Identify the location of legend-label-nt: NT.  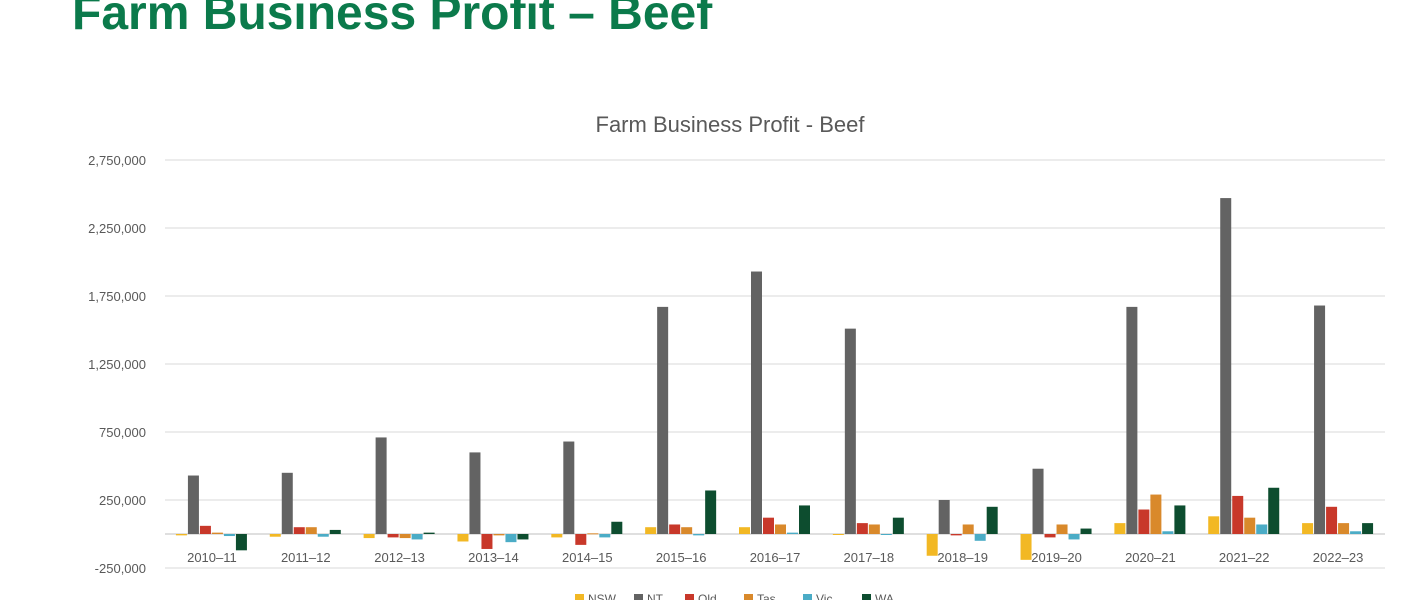
(655, 596).